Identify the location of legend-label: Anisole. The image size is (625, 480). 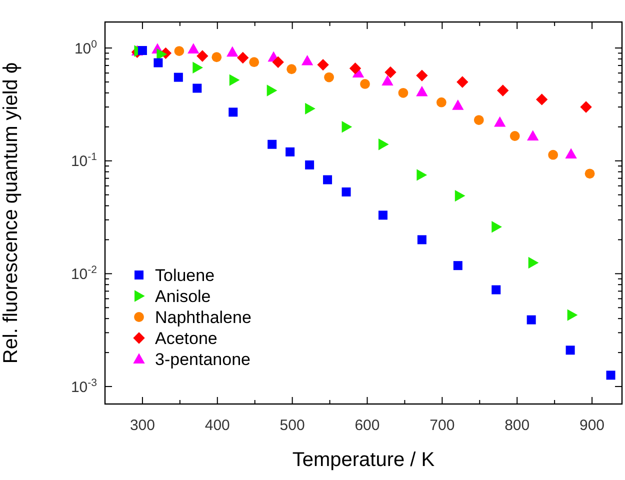
(183, 296).